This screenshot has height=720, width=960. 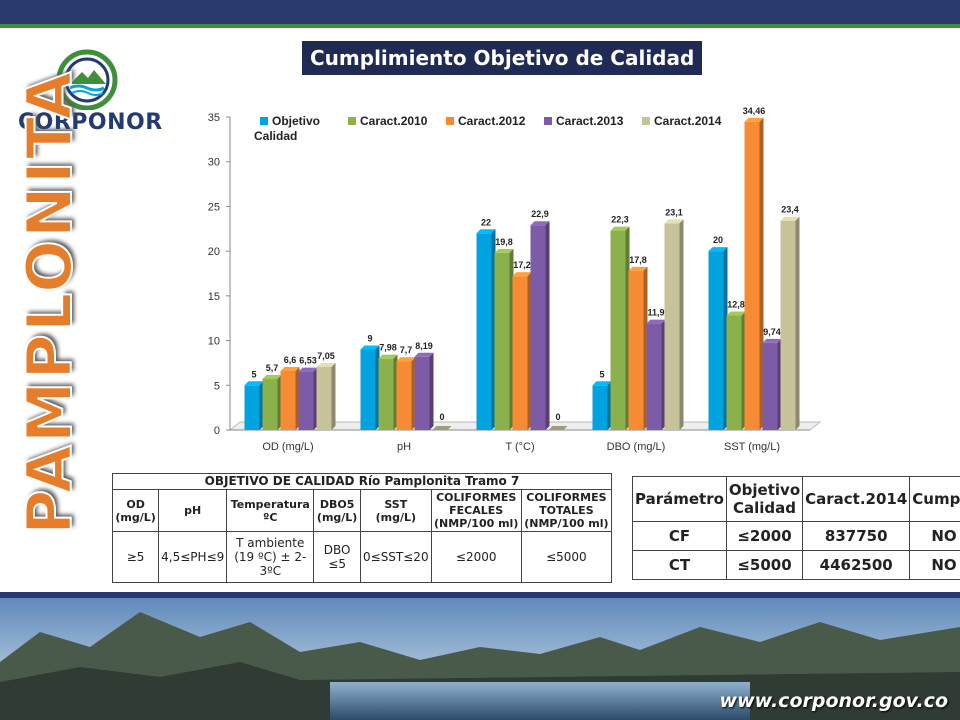 I want to click on objective-header: SST (mg/L), so click(x=395, y=510).